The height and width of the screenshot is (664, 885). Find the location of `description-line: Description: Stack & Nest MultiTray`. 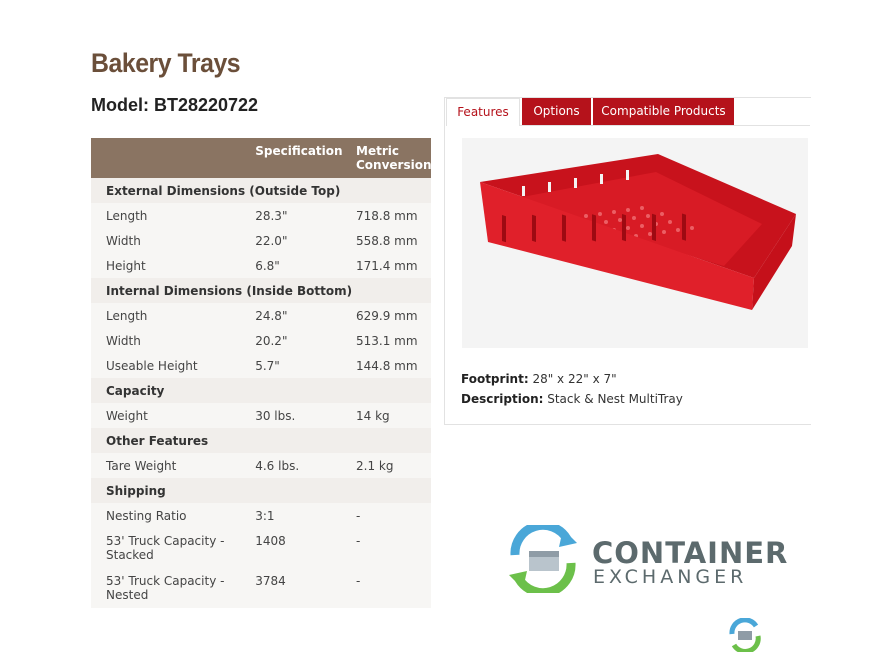

description-line: Description: Stack & Nest MultiTray is located at coordinates (572, 399).